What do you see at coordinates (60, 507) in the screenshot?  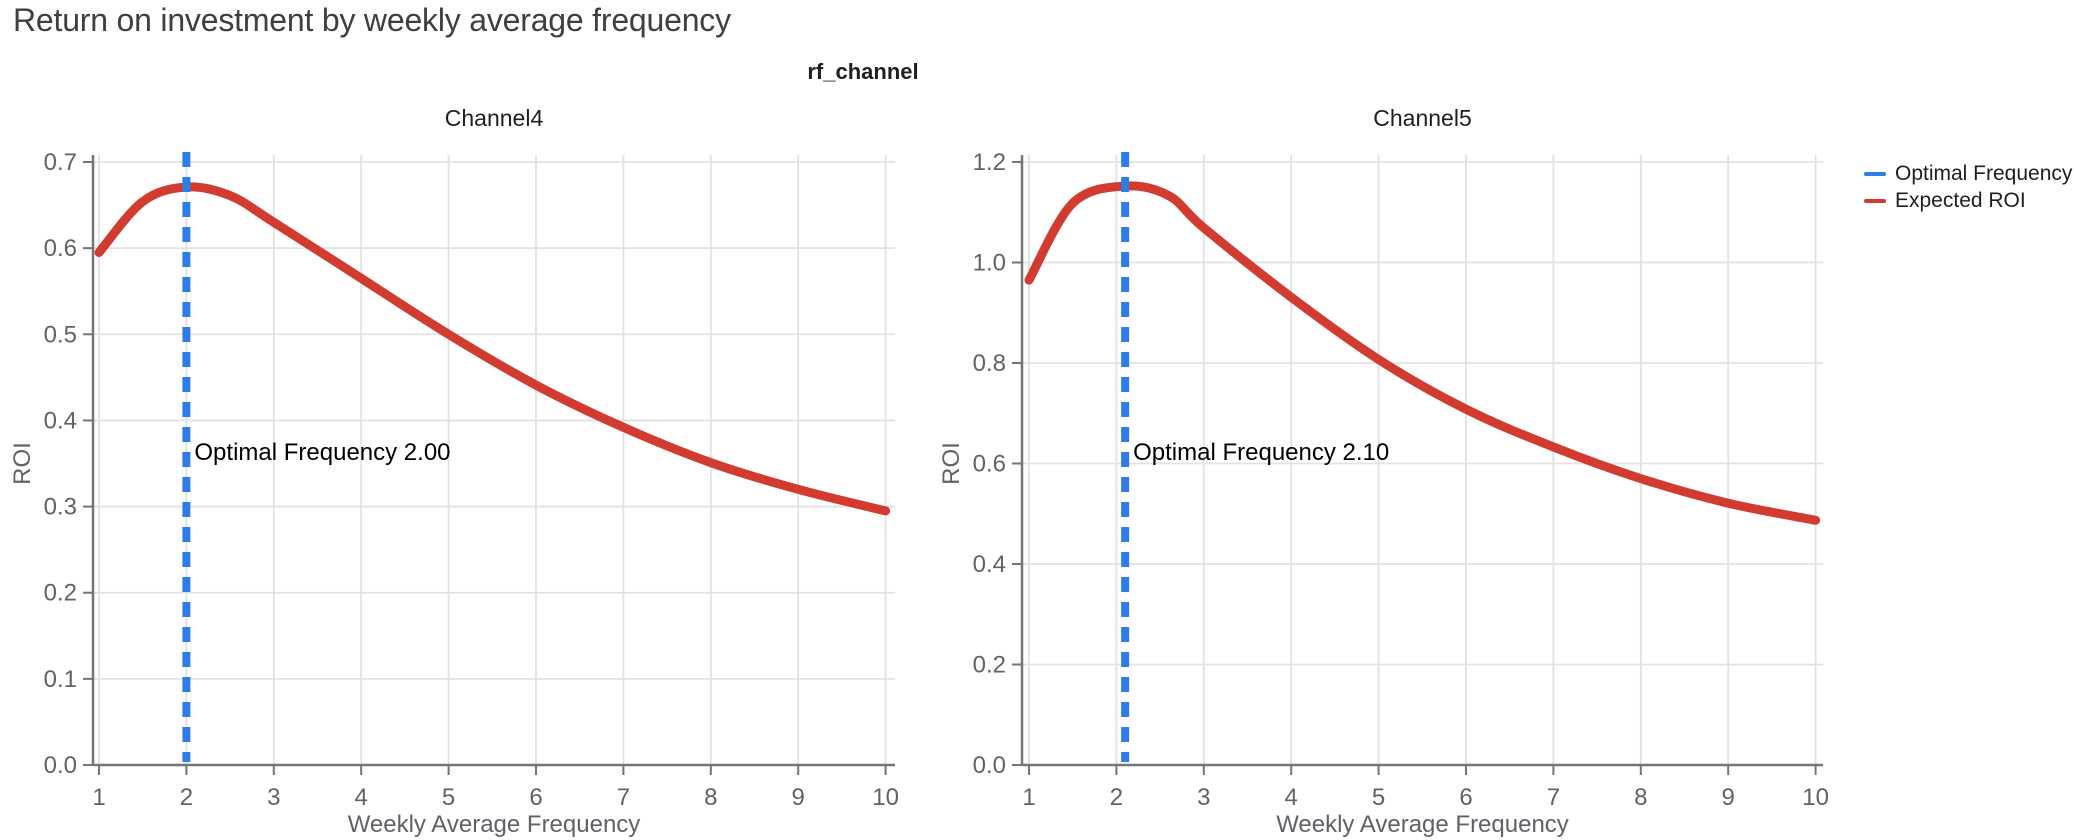 I see `y-tick-label: 0.3` at bounding box center [60, 507].